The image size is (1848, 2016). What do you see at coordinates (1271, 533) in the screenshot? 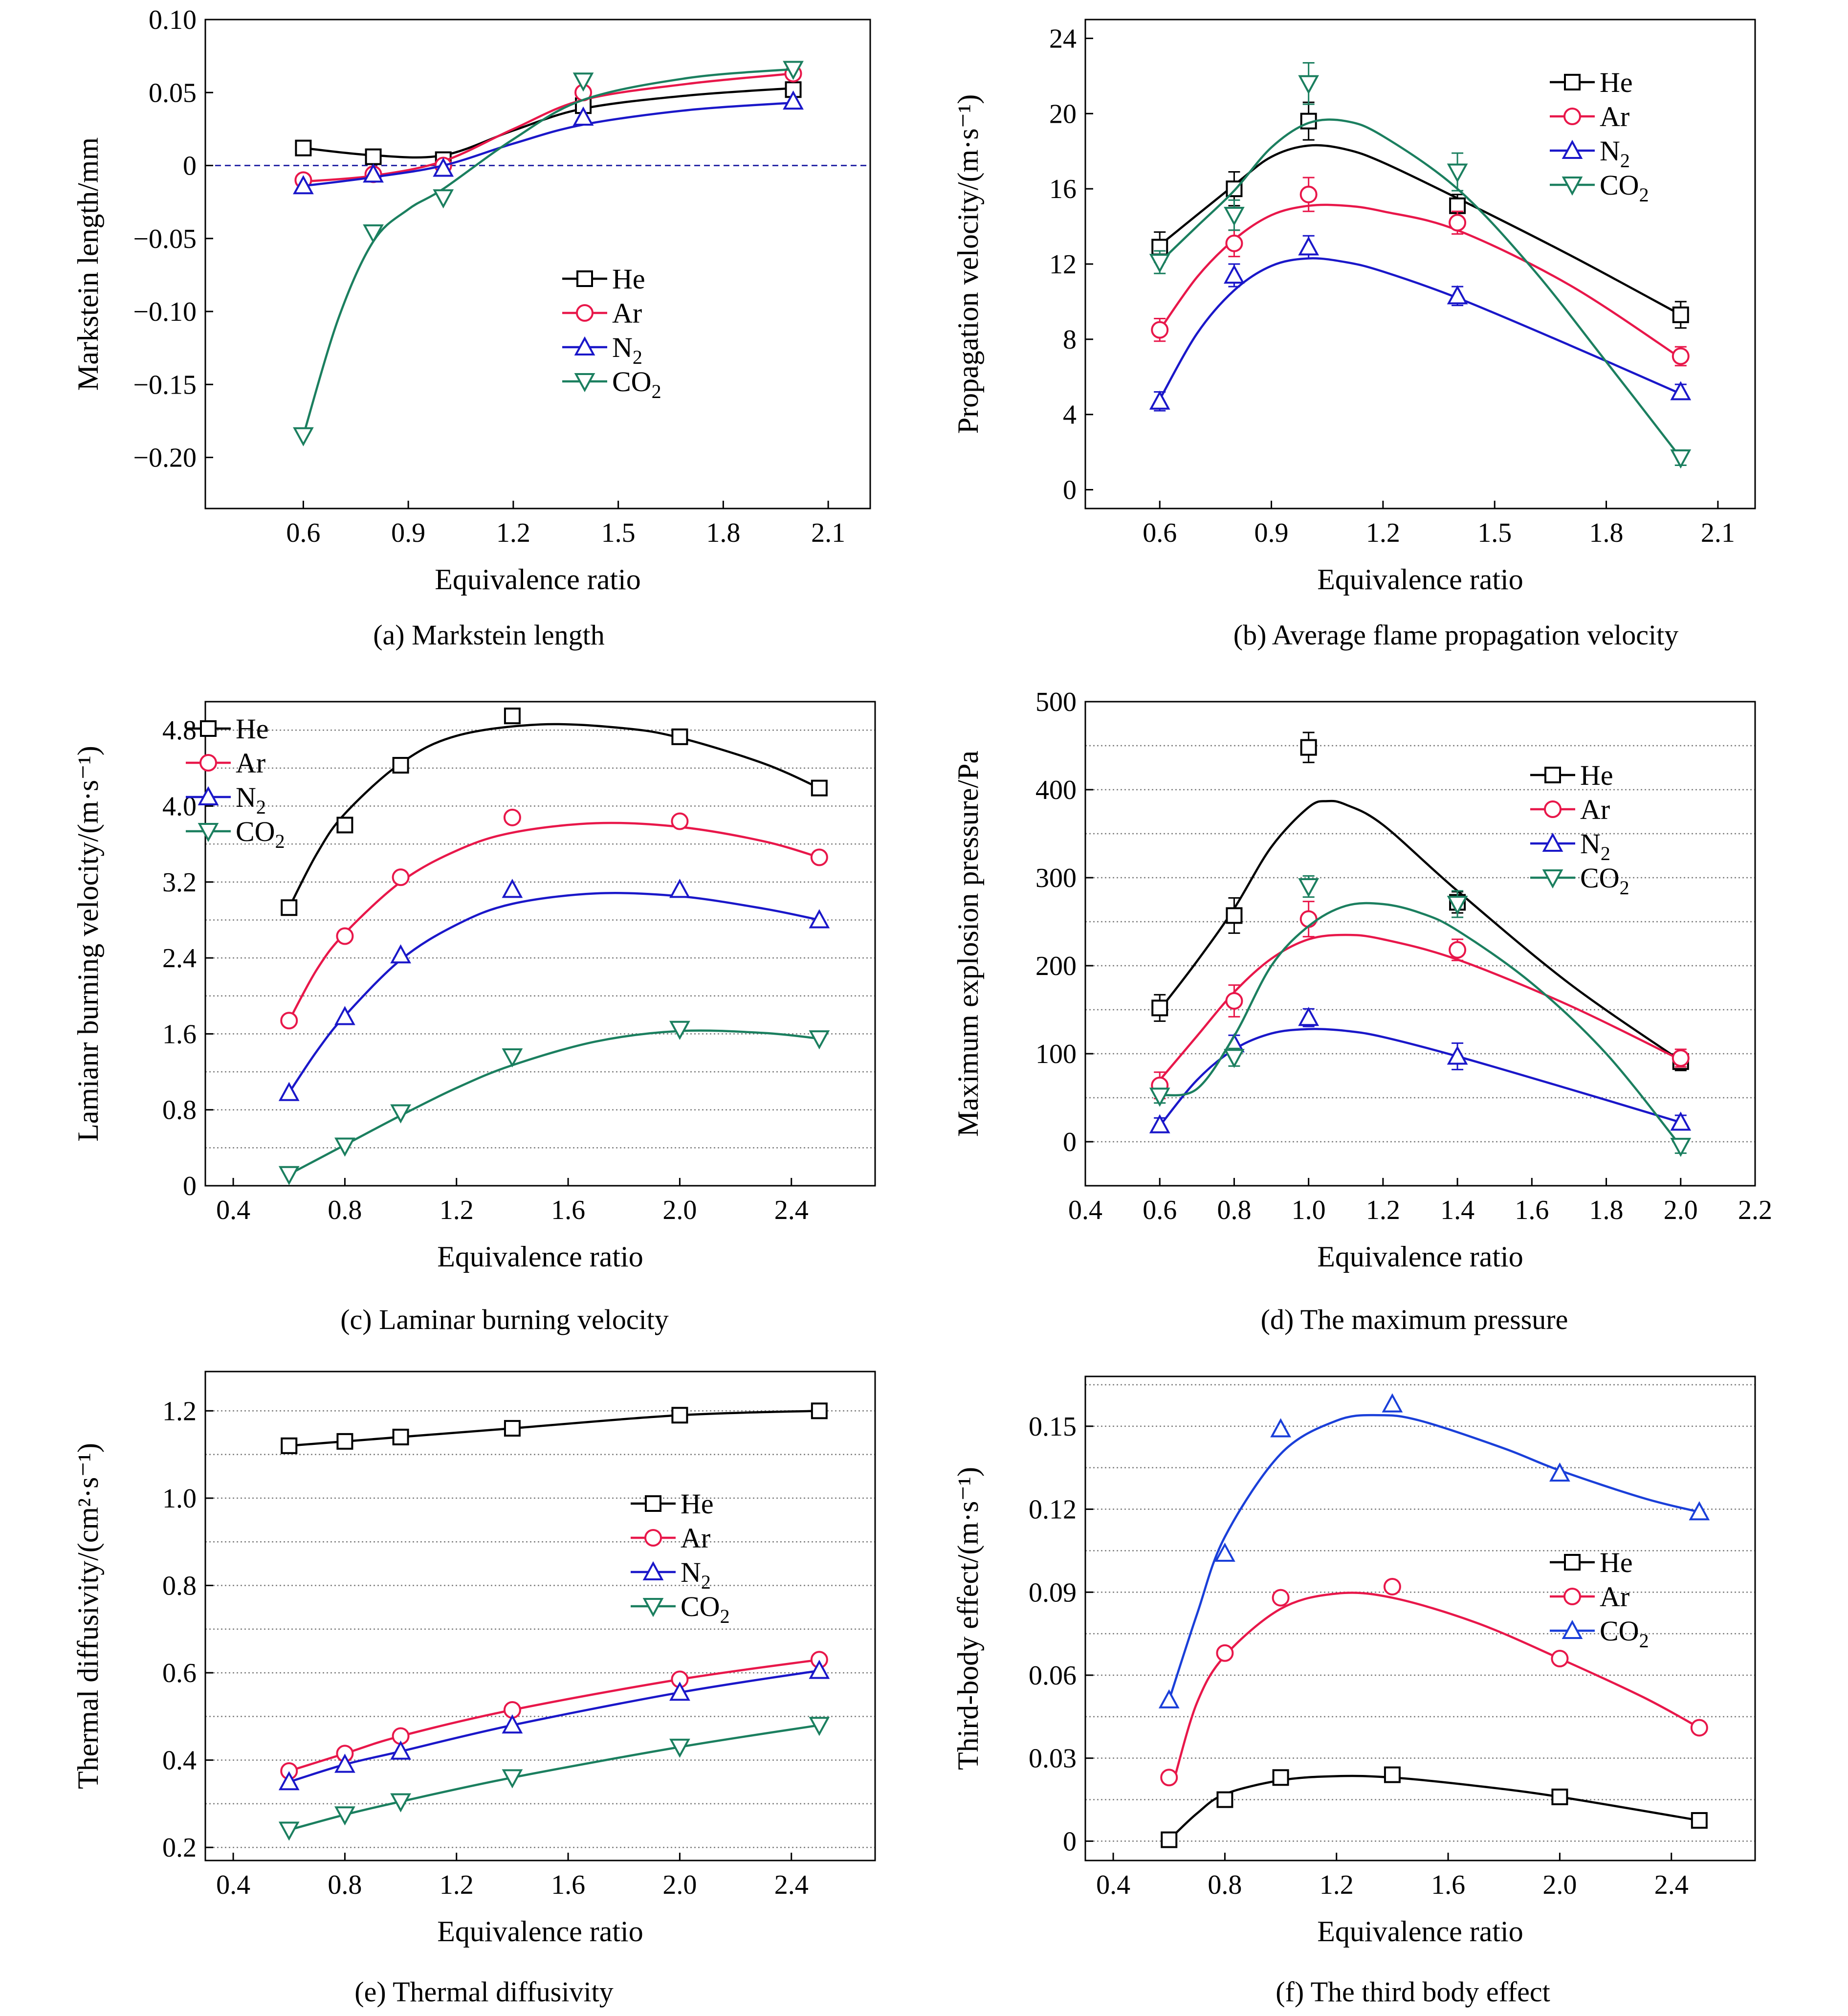
I see `x-tick-label: 0.9` at bounding box center [1271, 533].